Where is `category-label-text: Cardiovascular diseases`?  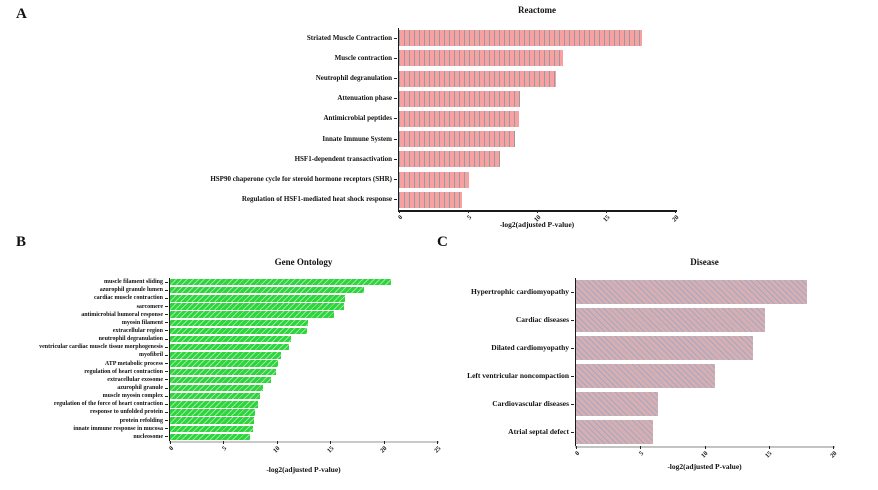
category-label-text: Cardiovascular diseases is located at coordinates (530, 404).